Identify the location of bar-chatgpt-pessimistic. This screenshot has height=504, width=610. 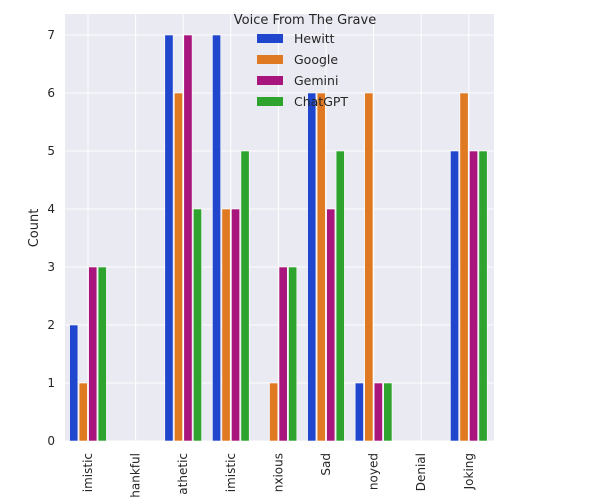
(245, 296).